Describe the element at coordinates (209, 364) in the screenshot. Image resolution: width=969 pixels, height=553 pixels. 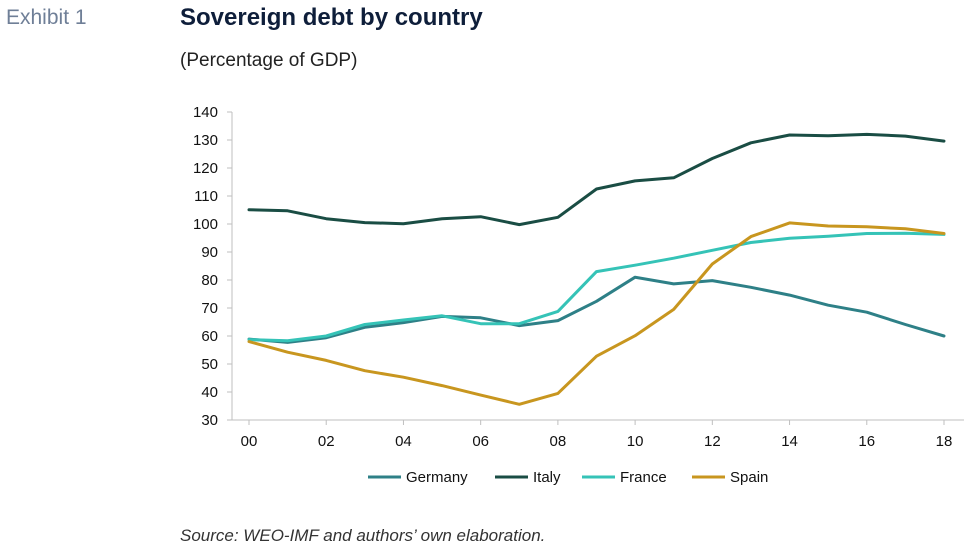
I see `y-tick-label: 50` at that location.